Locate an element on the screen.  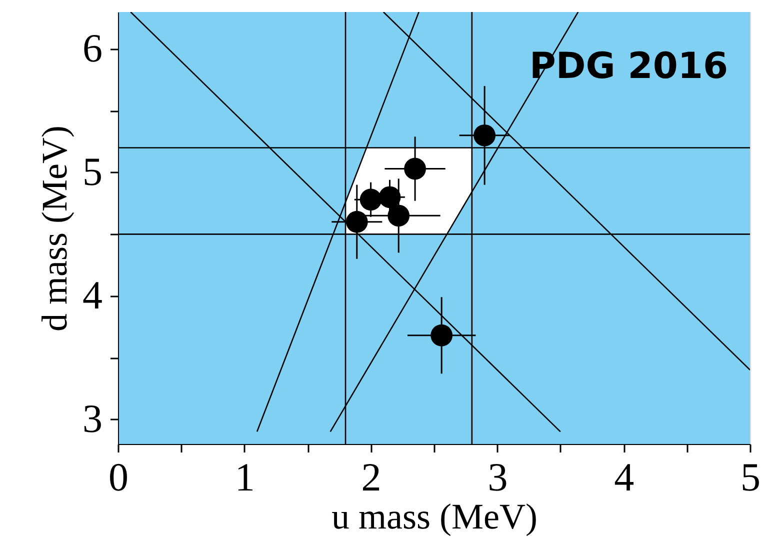
y-tick-label: 4 is located at coordinates (92, 295).